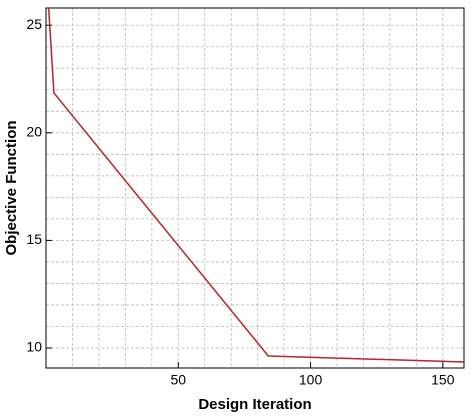 This screenshot has height=418, width=474. What do you see at coordinates (178, 380) in the screenshot?
I see `x-tick-label: 50` at bounding box center [178, 380].